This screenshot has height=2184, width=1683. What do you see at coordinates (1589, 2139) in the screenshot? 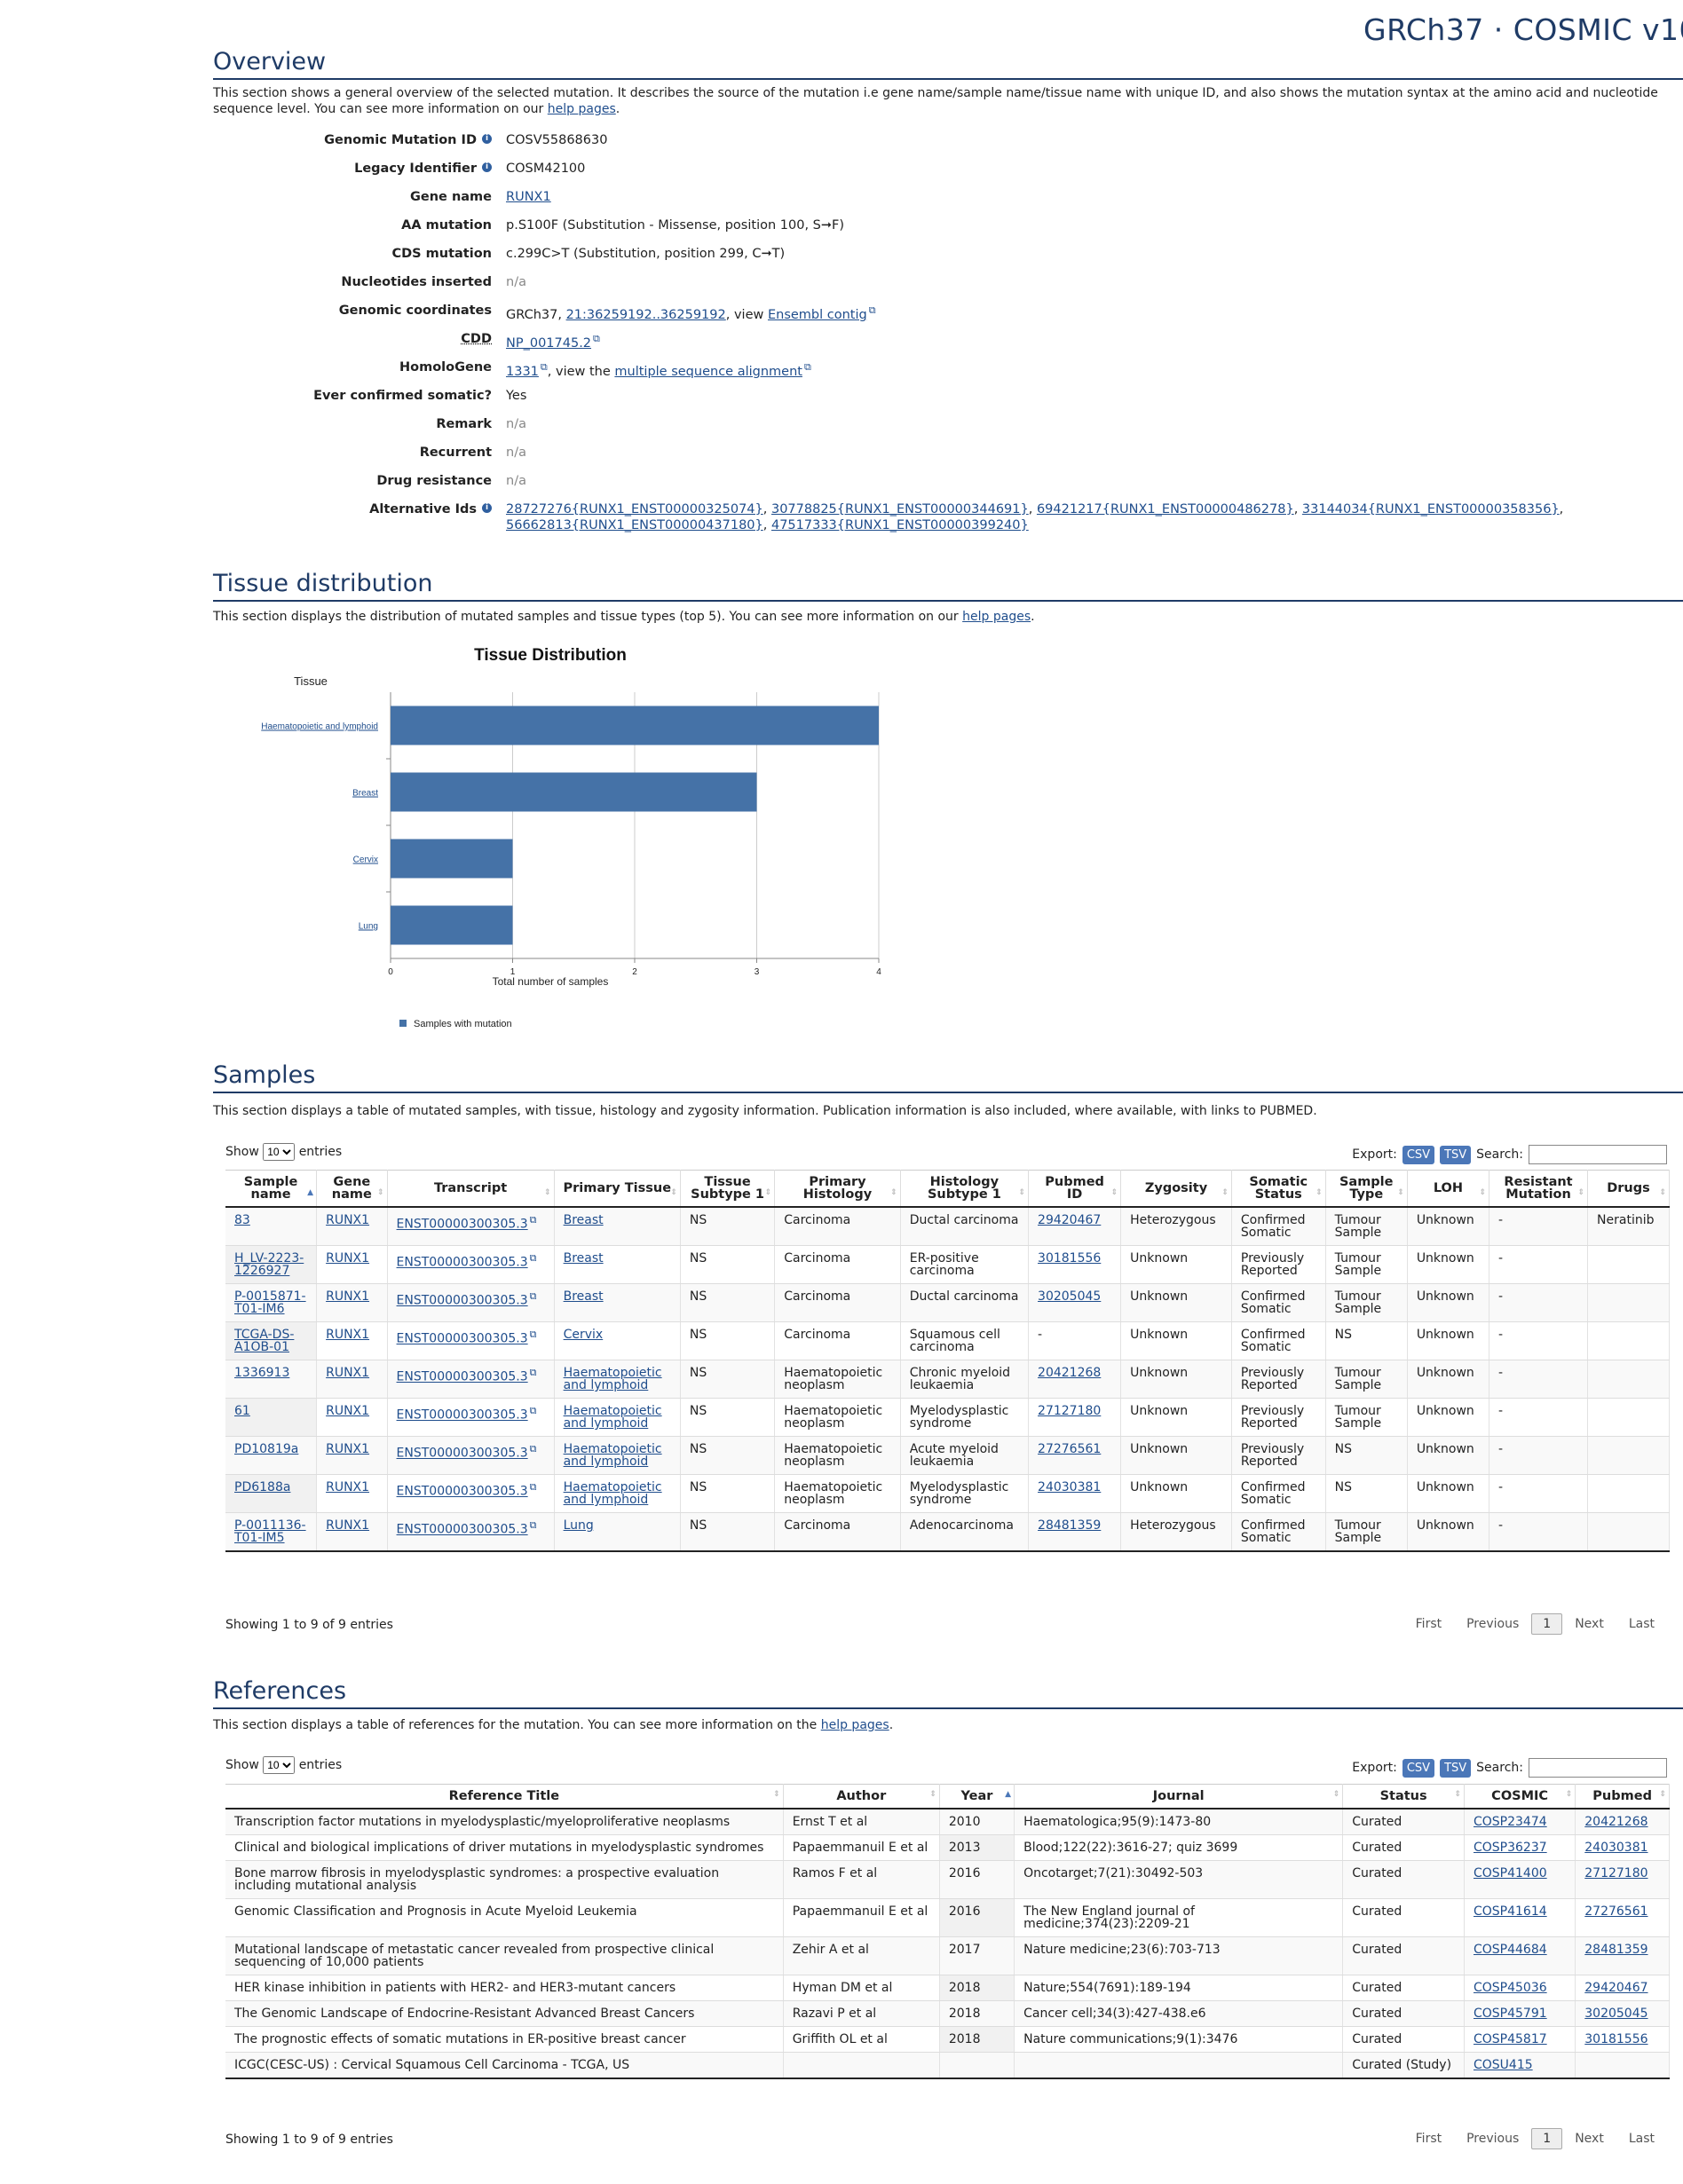
I see `next-page-button: Next` at bounding box center [1589, 2139].